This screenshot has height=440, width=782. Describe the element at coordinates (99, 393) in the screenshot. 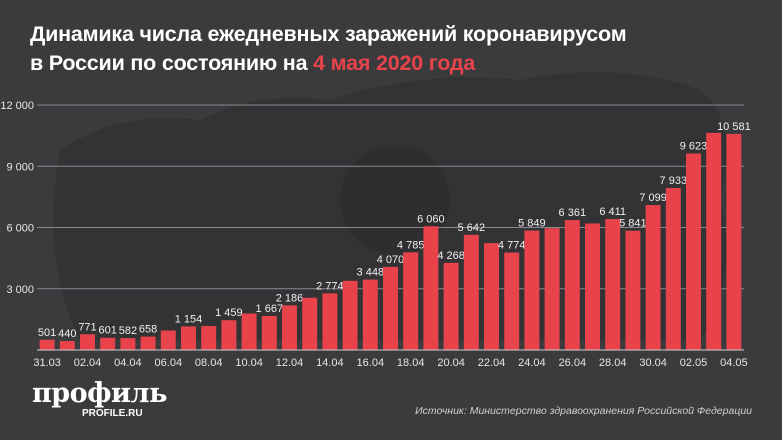

I see `logo: профиль` at that location.